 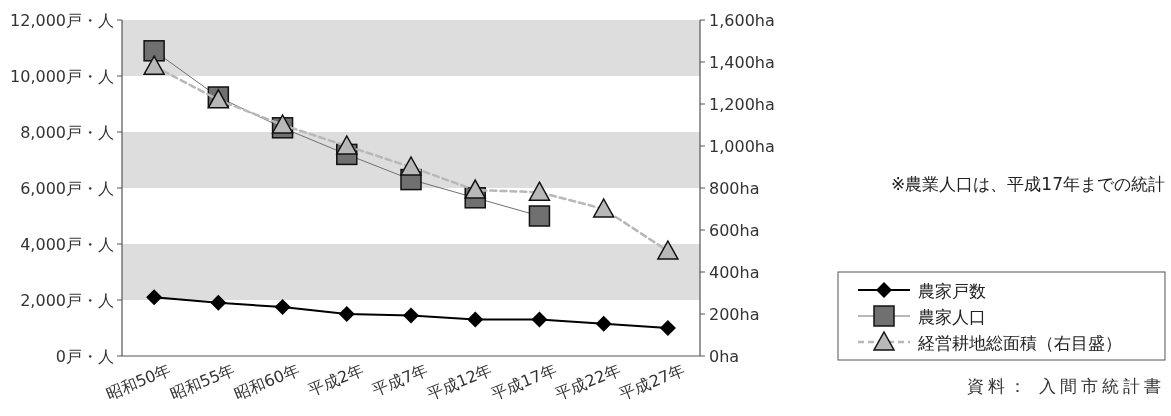 What do you see at coordinates (952, 317) in the screenshot?
I see `legend-label: 農家人口` at bounding box center [952, 317].